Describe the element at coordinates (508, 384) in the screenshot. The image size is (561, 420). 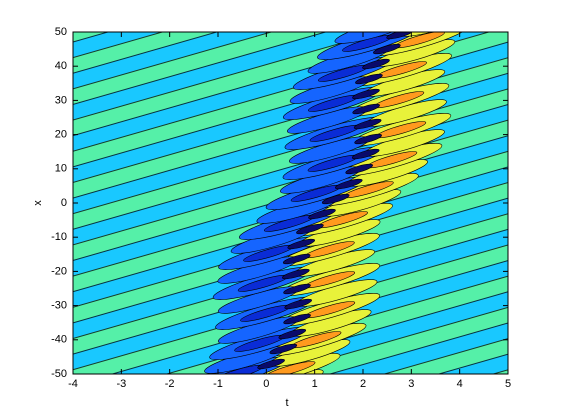
I see `x-tick-label: 5` at that location.